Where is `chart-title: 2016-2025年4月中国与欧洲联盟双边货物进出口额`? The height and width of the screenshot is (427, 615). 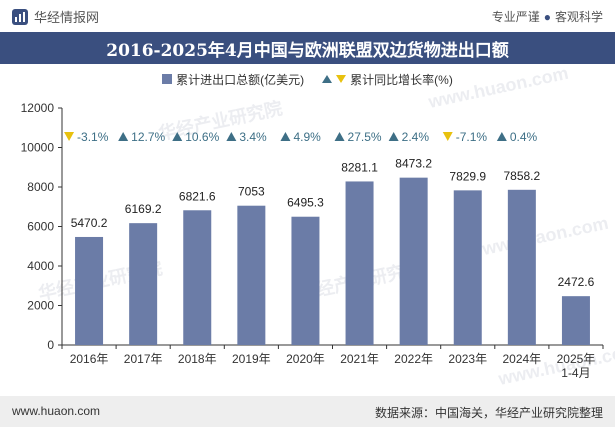
chart-title: 2016-2025年4月中国与欧洲联盟双边货物进出口额 is located at coordinates (307, 48).